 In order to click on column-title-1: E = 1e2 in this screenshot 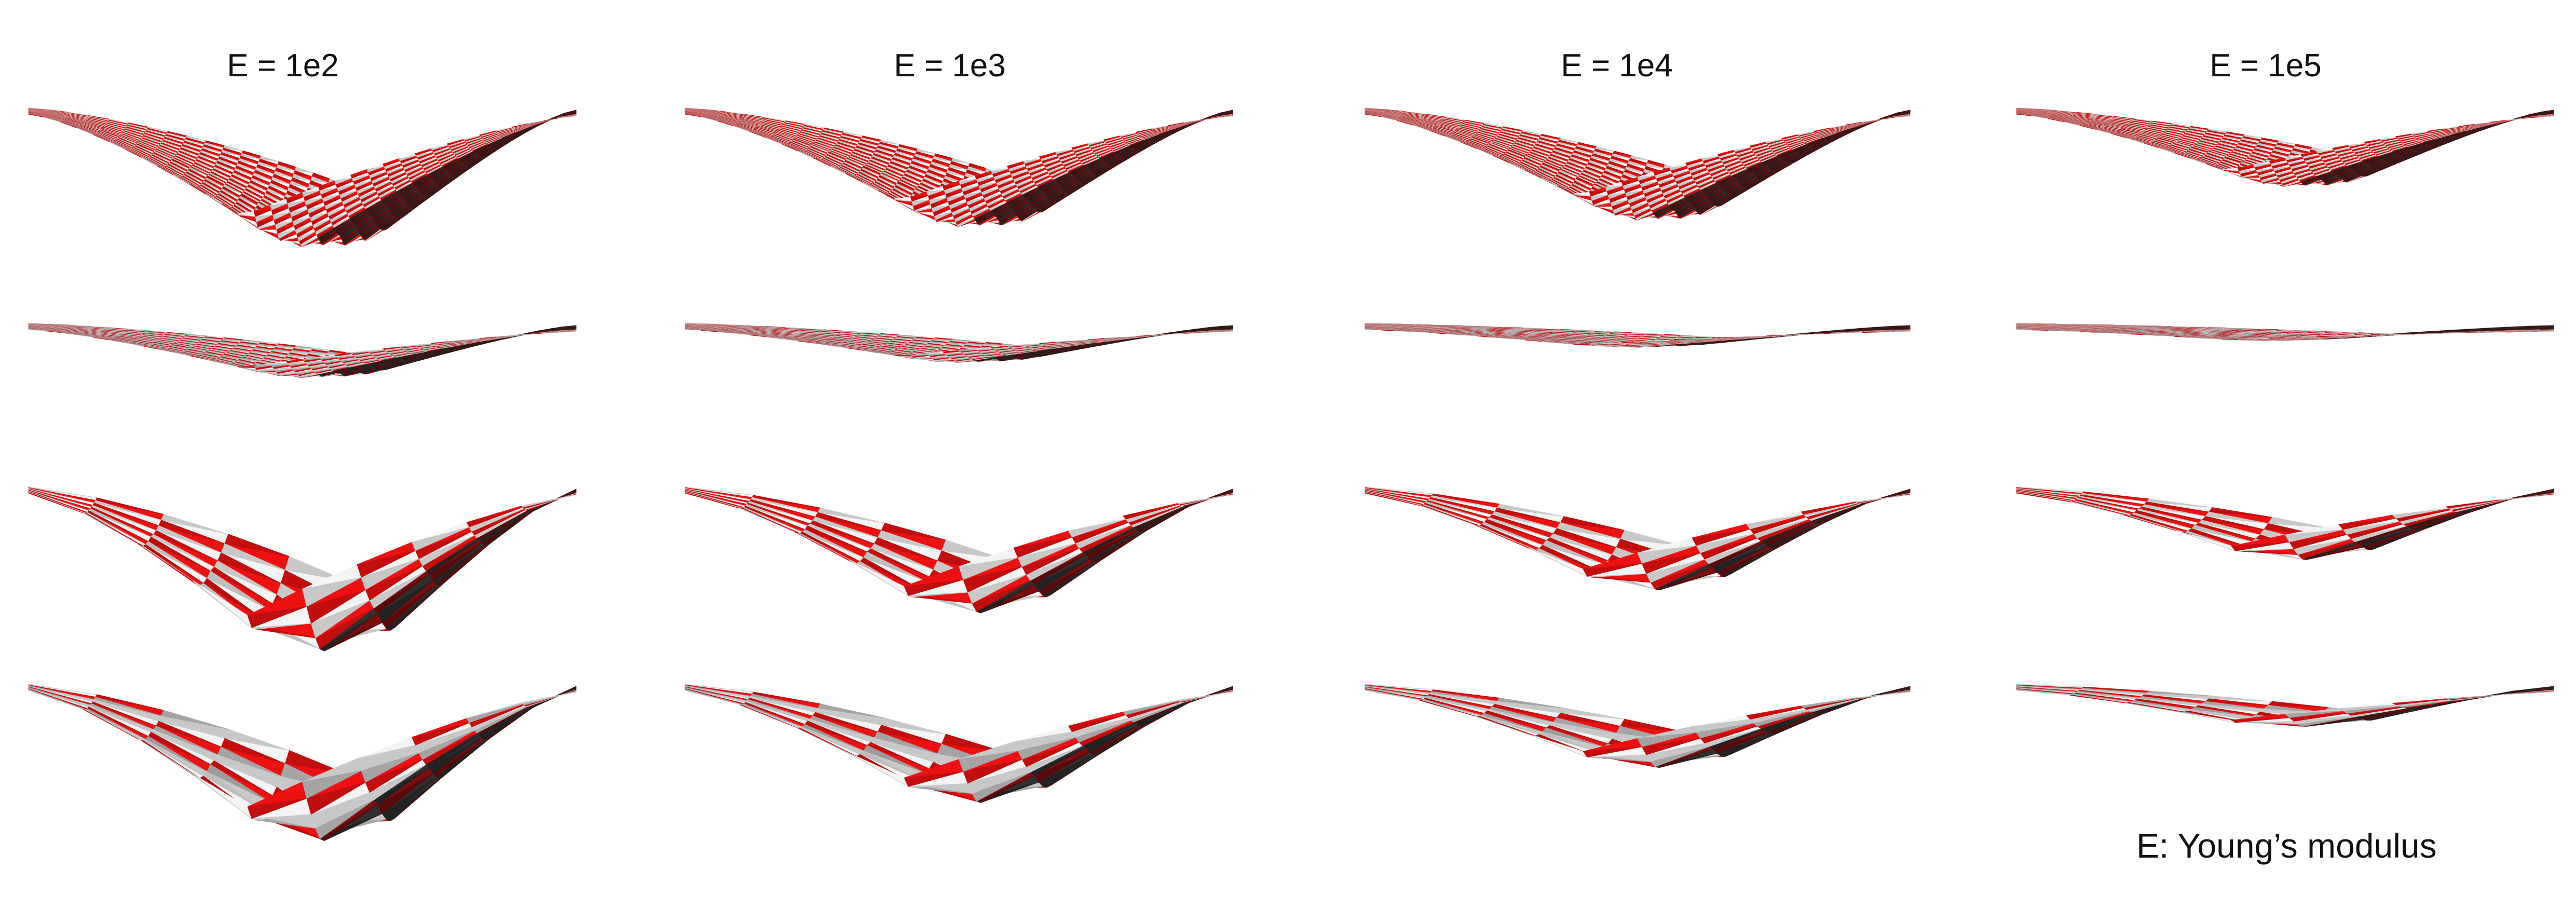, I will do `click(282, 66)`.